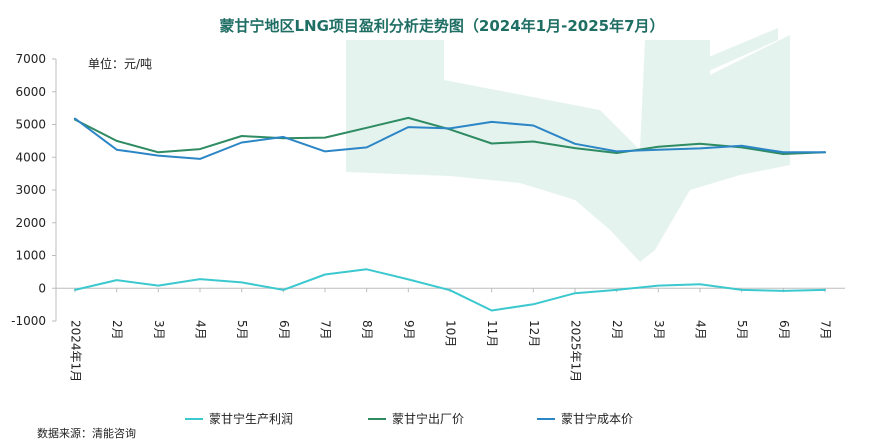  What do you see at coordinates (30, 125) in the screenshot?
I see `y-tick-label: 5000` at bounding box center [30, 125].